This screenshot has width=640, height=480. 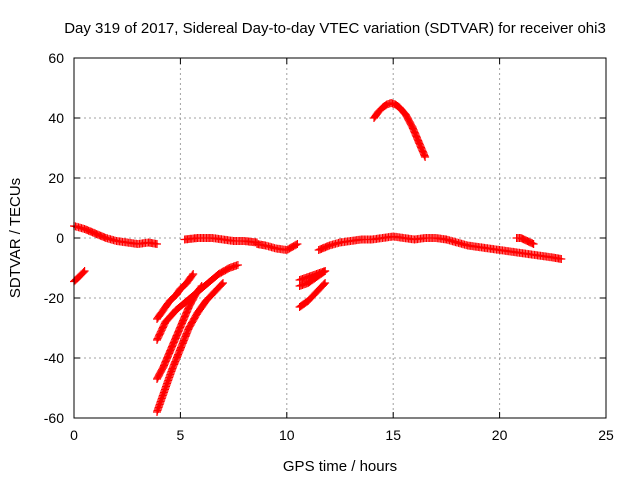 I want to click on series-high-arc, so click(x=400, y=130).